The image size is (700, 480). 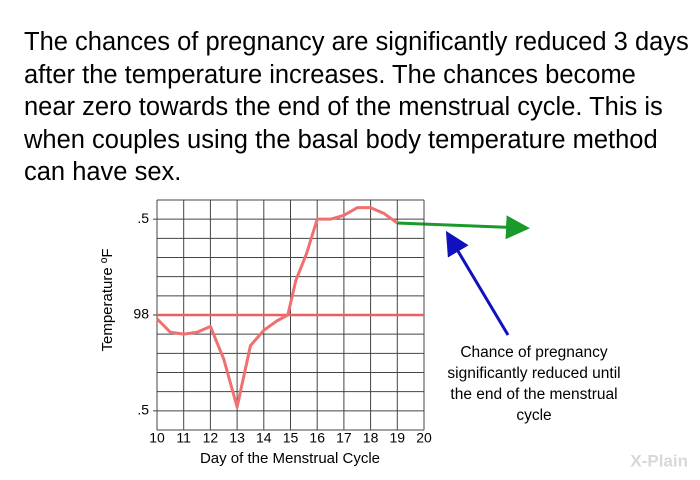 I want to click on x-tick-label: 14, so click(x=264, y=438).